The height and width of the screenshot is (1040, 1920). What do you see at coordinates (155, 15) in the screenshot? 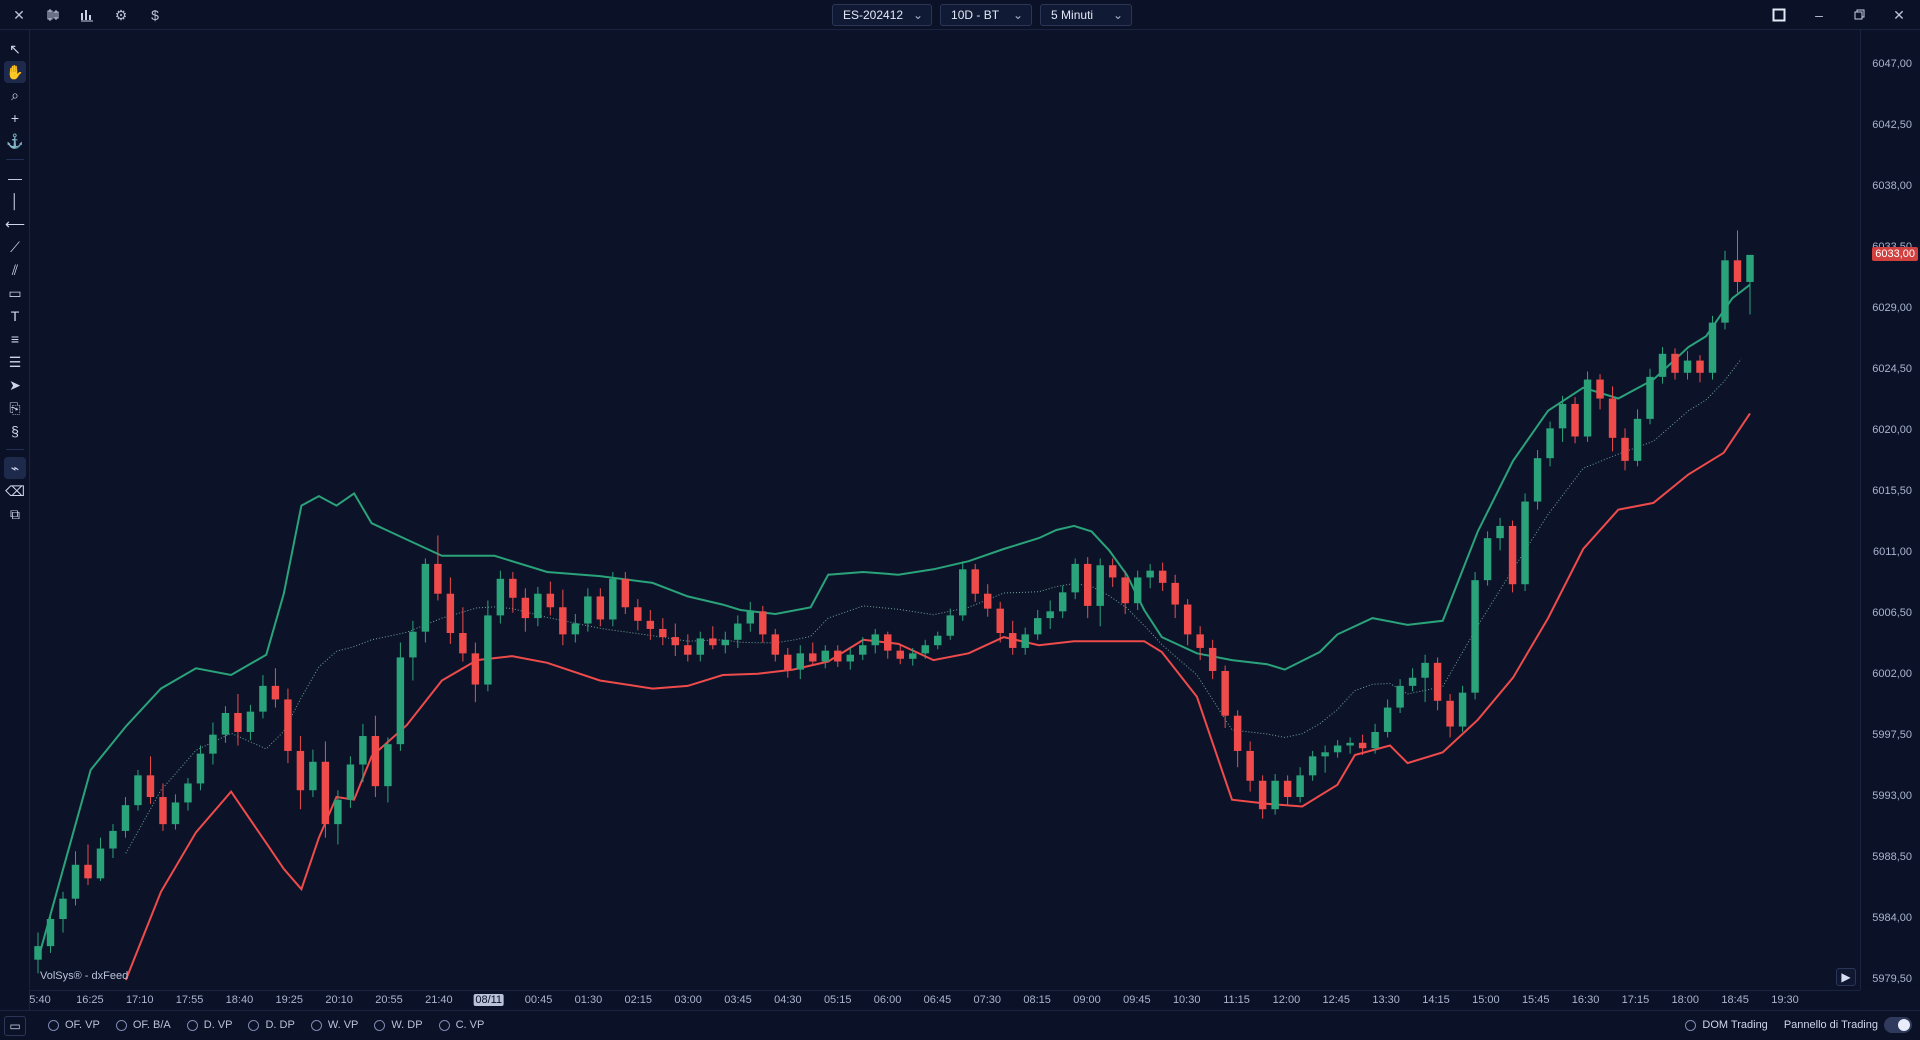
I see `dollar-icon: $` at bounding box center [155, 15].